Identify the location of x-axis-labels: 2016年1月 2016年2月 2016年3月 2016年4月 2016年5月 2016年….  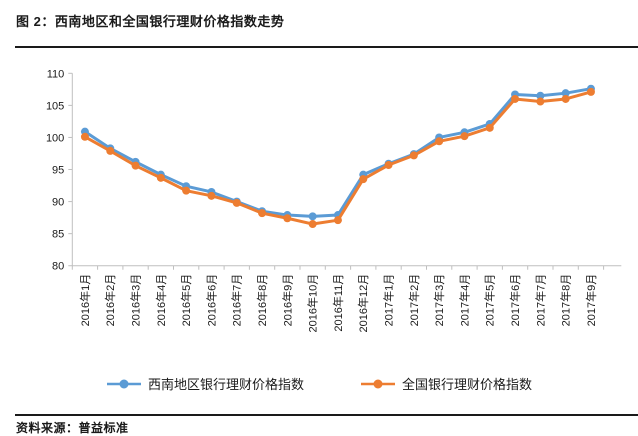
(338, 303).